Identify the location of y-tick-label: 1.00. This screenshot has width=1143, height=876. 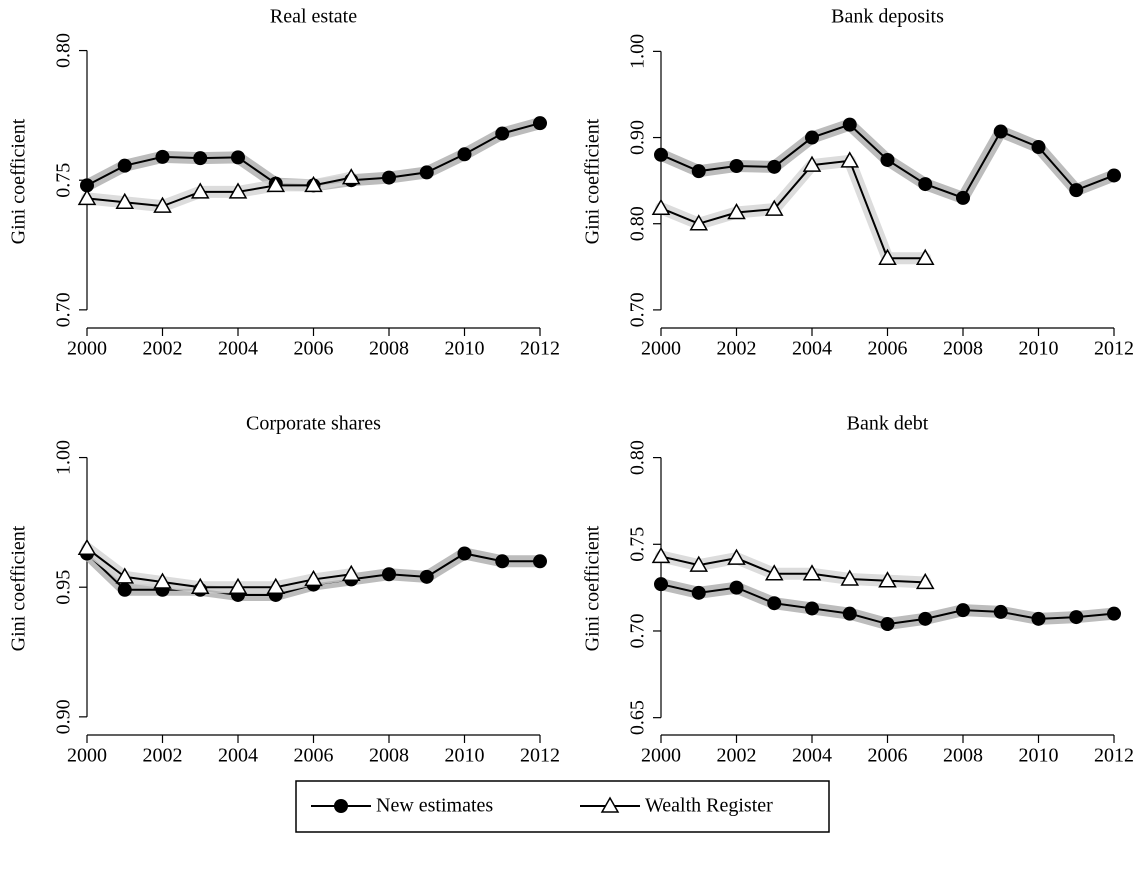
(638, 51).